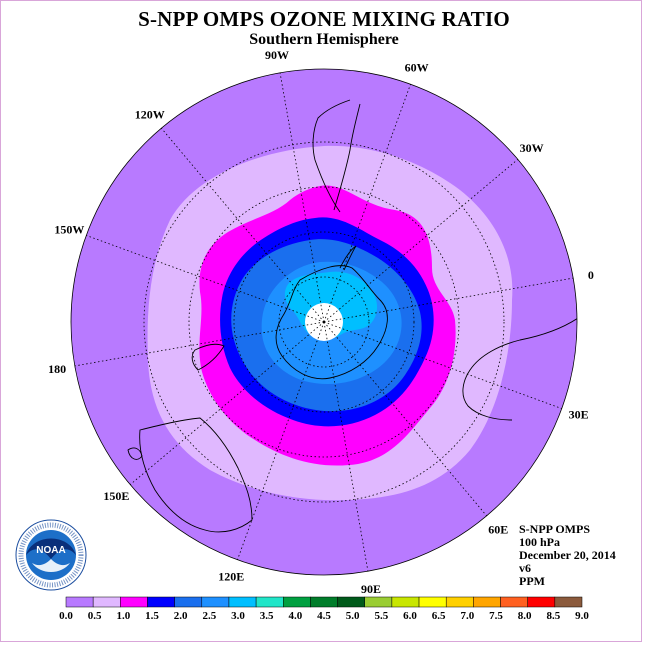  What do you see at coordinates (324, 19) in the screenshot?
I see `map-title: S-NPP OMPS OZONE MIXING RATIO` at bounding box center [324, 19].